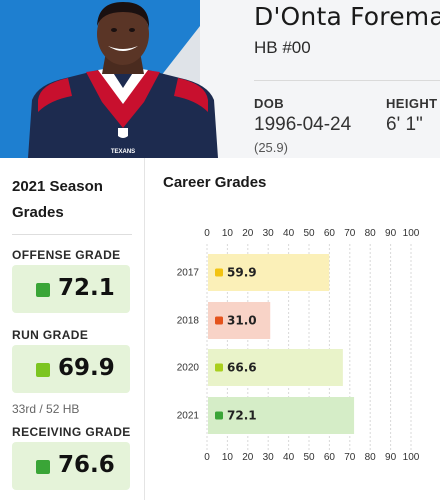  What do you see at coordinates (242, 273) in the screenshot?
I see `grade-bar-value: 59.9` at bounding box center [242, 273].